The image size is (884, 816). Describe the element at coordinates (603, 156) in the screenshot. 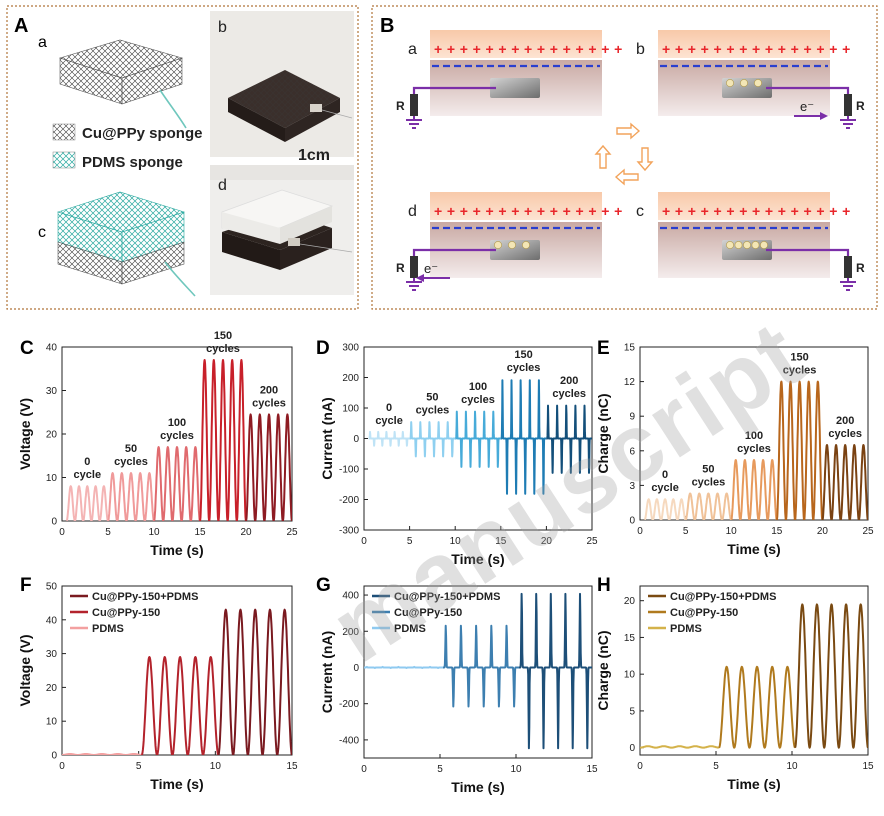

I see `arrow-up-icon` at that location.